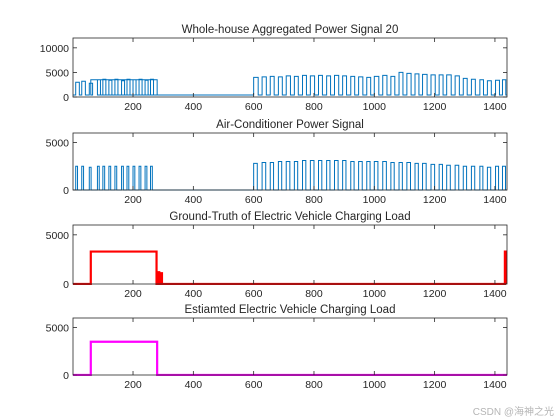 Image resolution: width=560 pixels, height=420 pixels. I want to click on chart-title: Whole-house Aggregated Power Signal 20, so click(290, 30).